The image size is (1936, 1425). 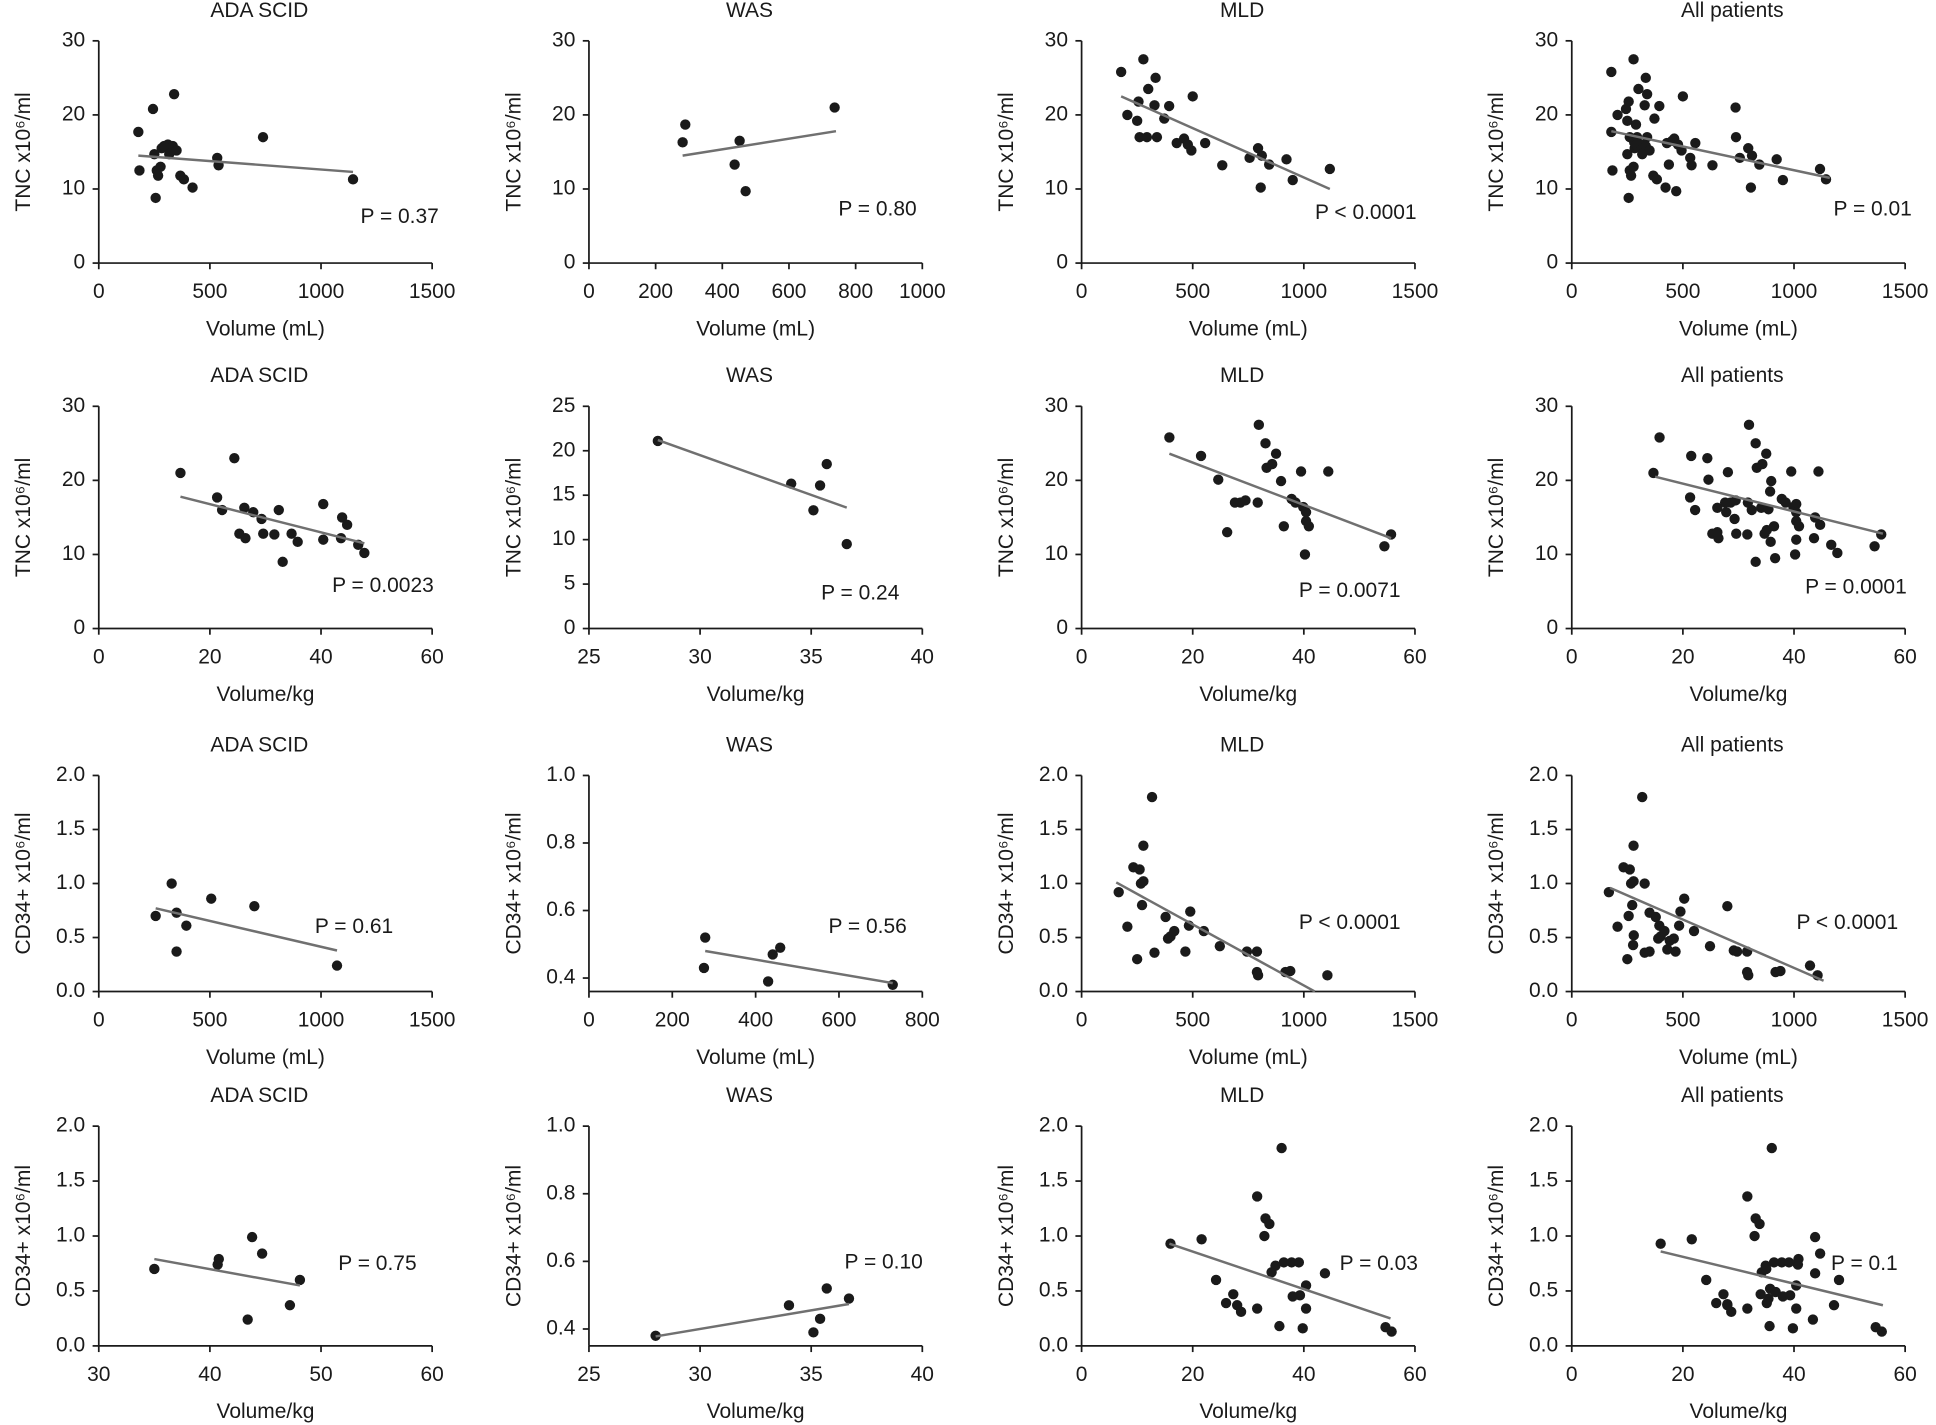 What do you see at coordinates (1350, 590) in the screenshot?
I see `p-value: P = 0.0071` at bounding box center [1350, 590].